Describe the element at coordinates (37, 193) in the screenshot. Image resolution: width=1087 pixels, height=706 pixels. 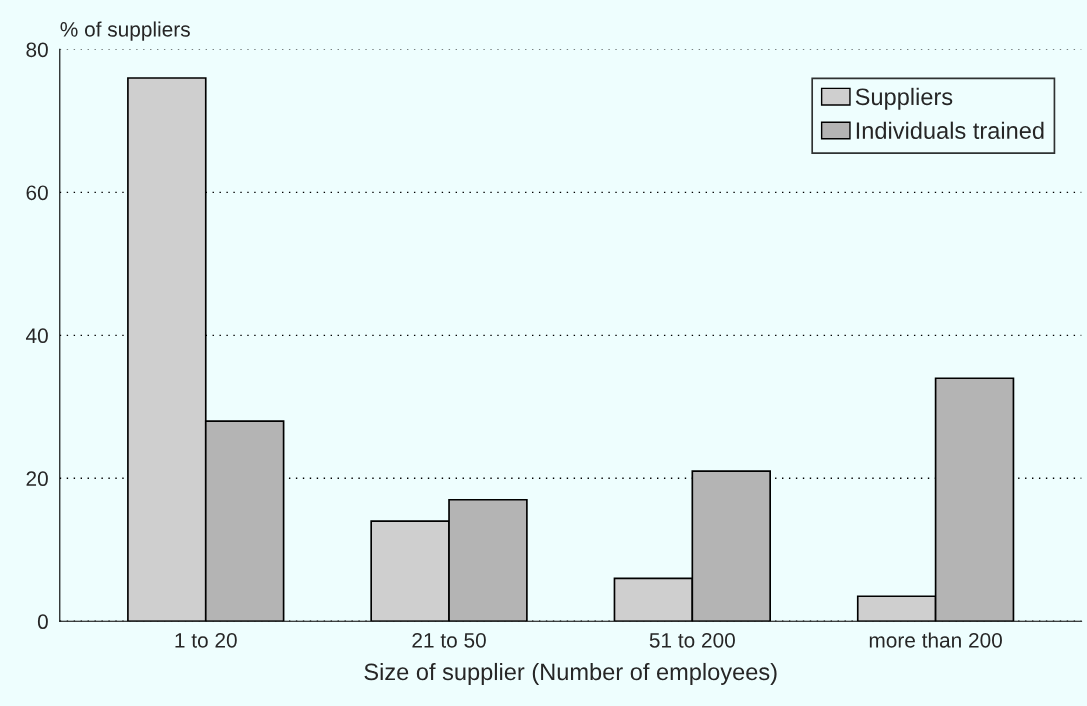
I see `y-tick-label: 60` at that location.